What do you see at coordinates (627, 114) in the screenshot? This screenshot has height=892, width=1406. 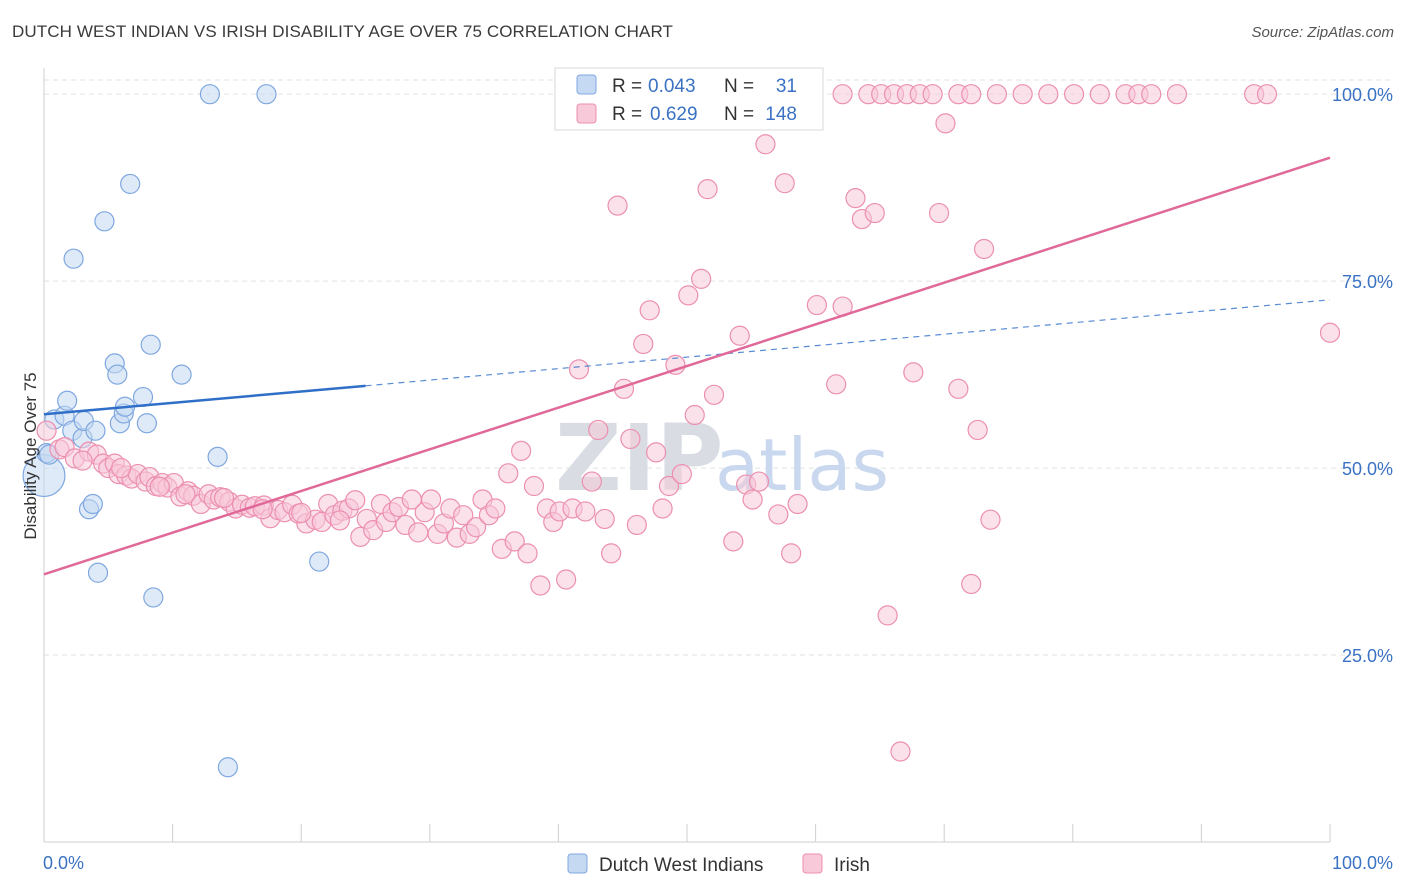 I see `legend-r-label-2: R =` at bounding box center [627, 114].